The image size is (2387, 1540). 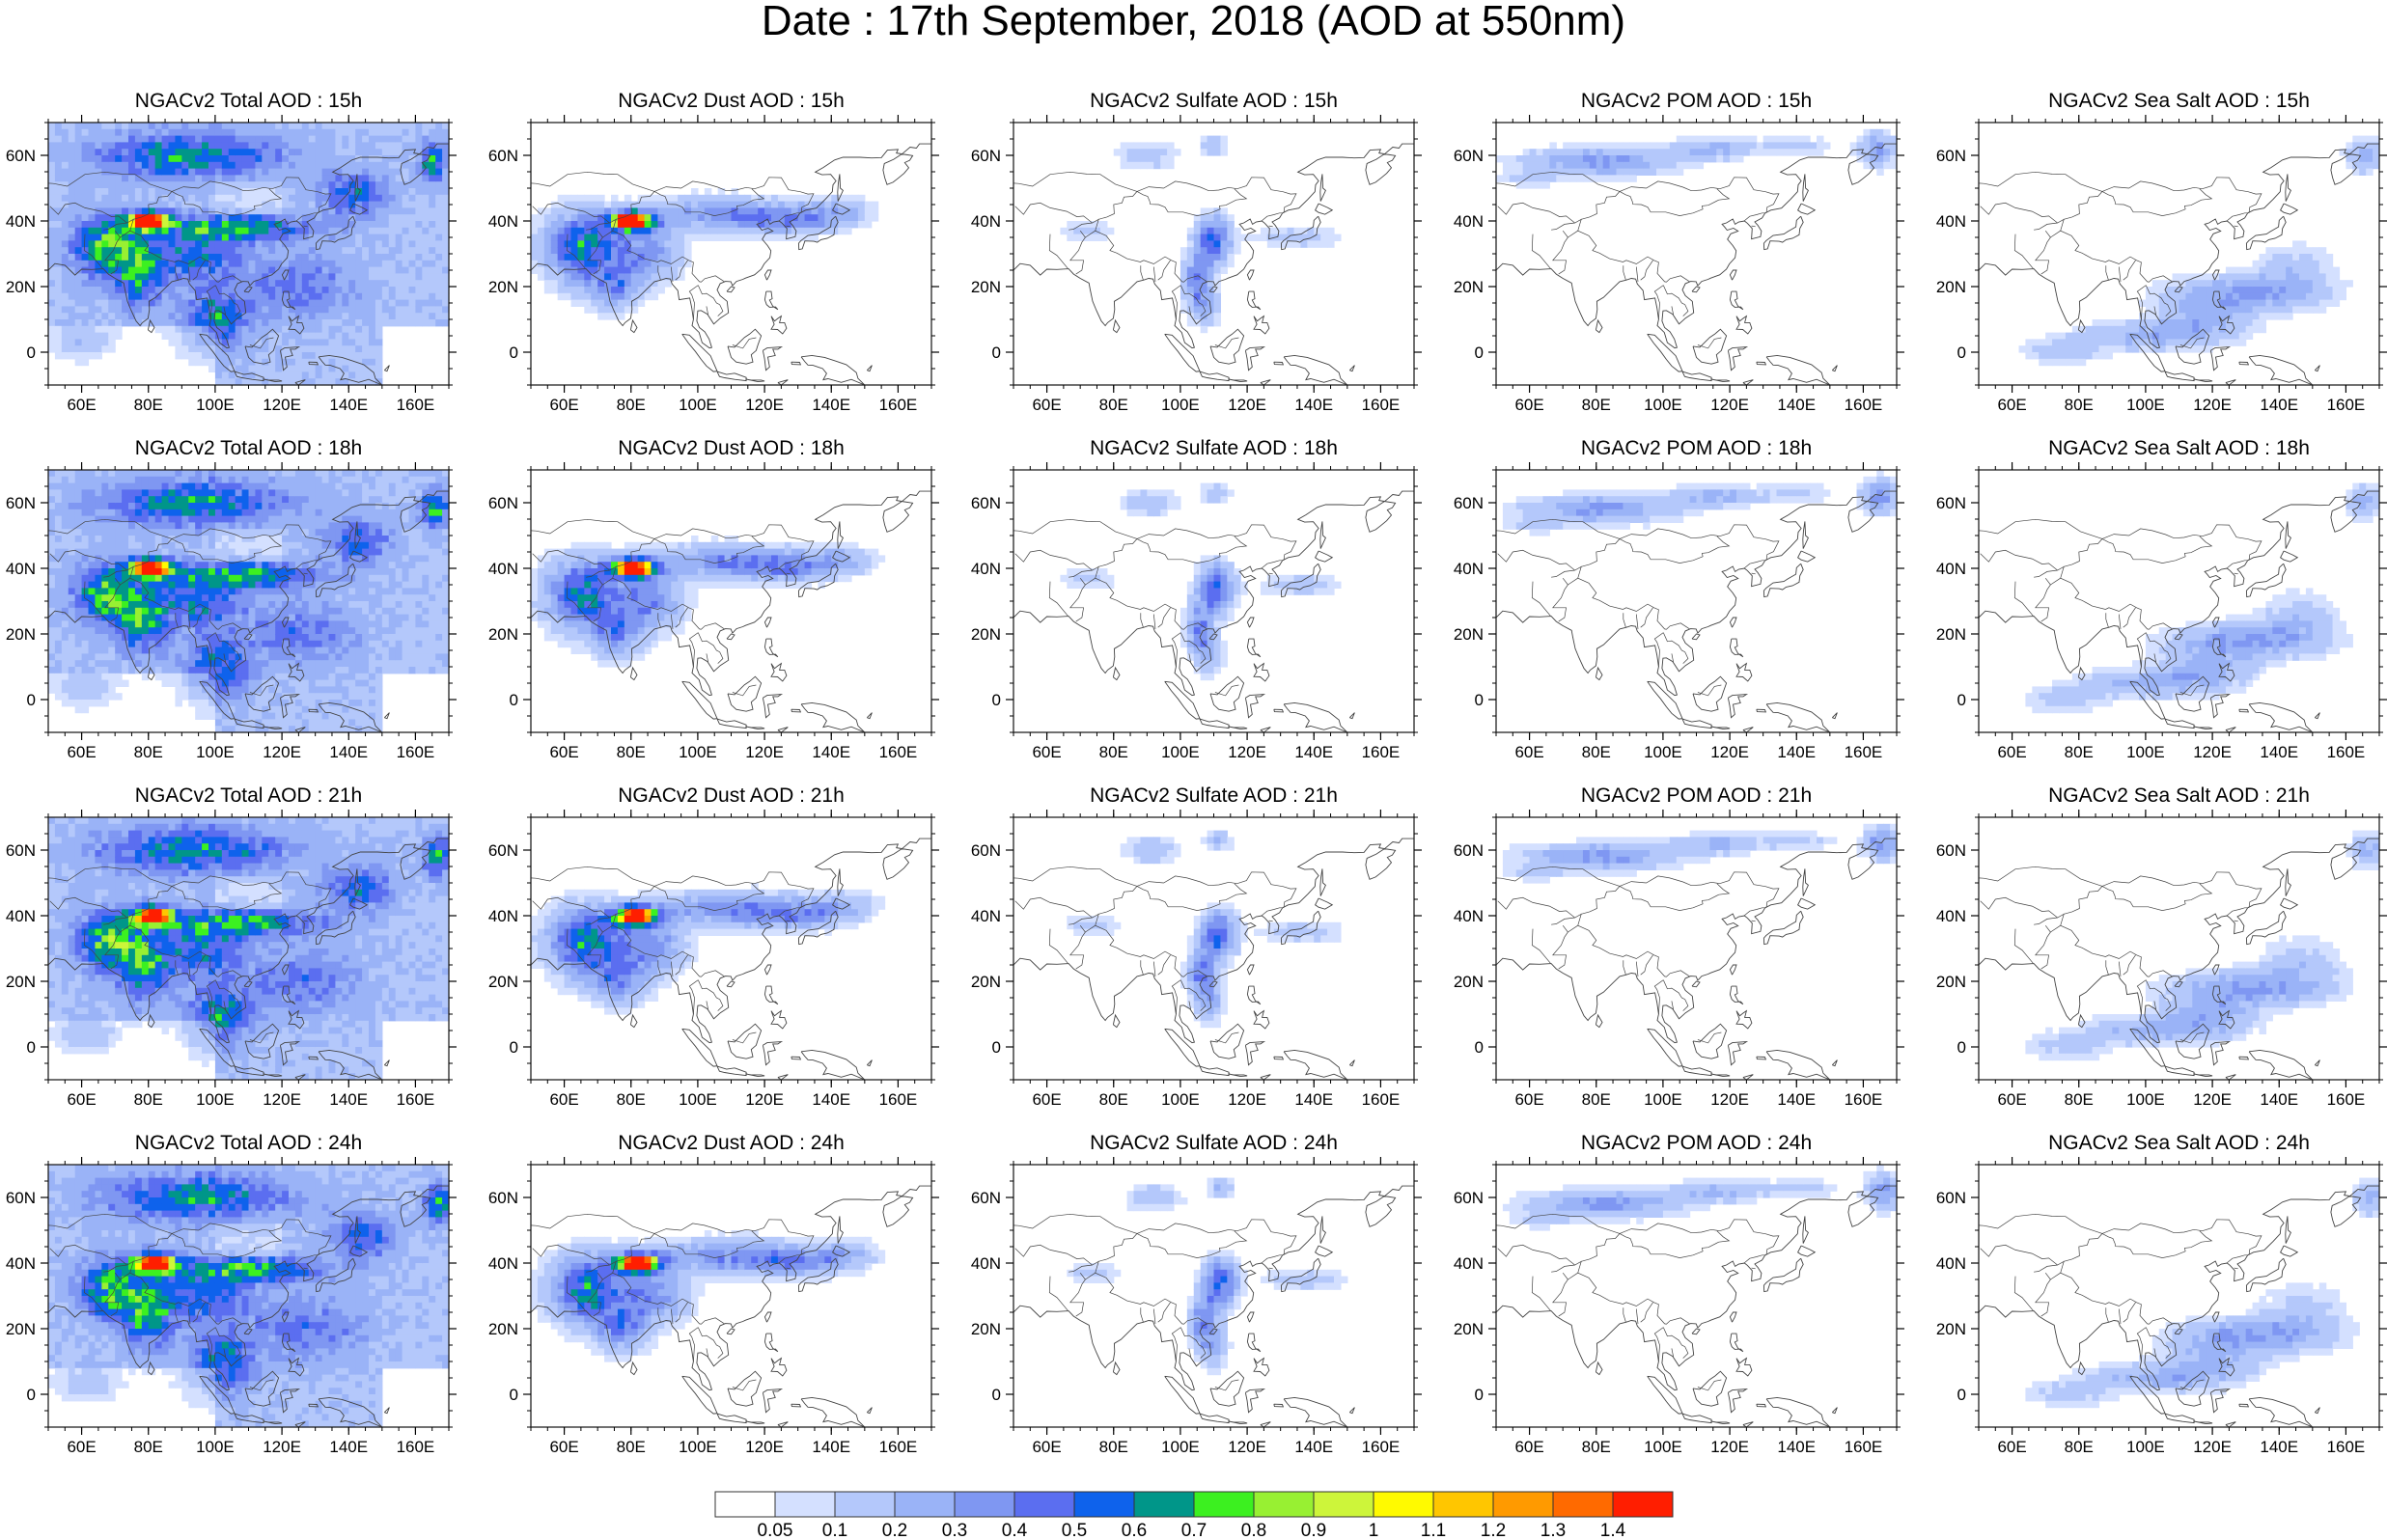 What do you see at coordinates (731, 101) in the screenshot?
I see `panel-title: NGACv2 Dust AOD : 15h` at bounding box center [731, 101].